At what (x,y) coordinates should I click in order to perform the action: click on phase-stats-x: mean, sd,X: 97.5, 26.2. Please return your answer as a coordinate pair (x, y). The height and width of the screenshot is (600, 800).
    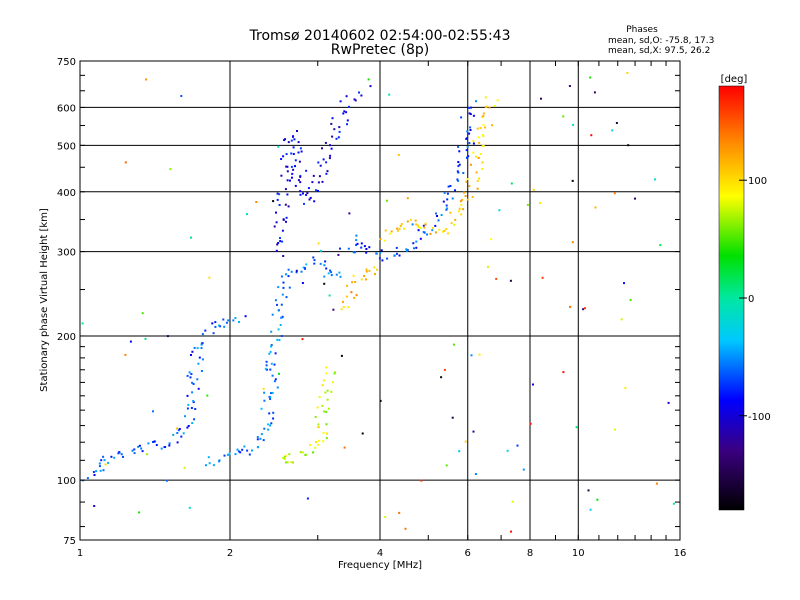
    Looking at the image, I should click on (659, 51).